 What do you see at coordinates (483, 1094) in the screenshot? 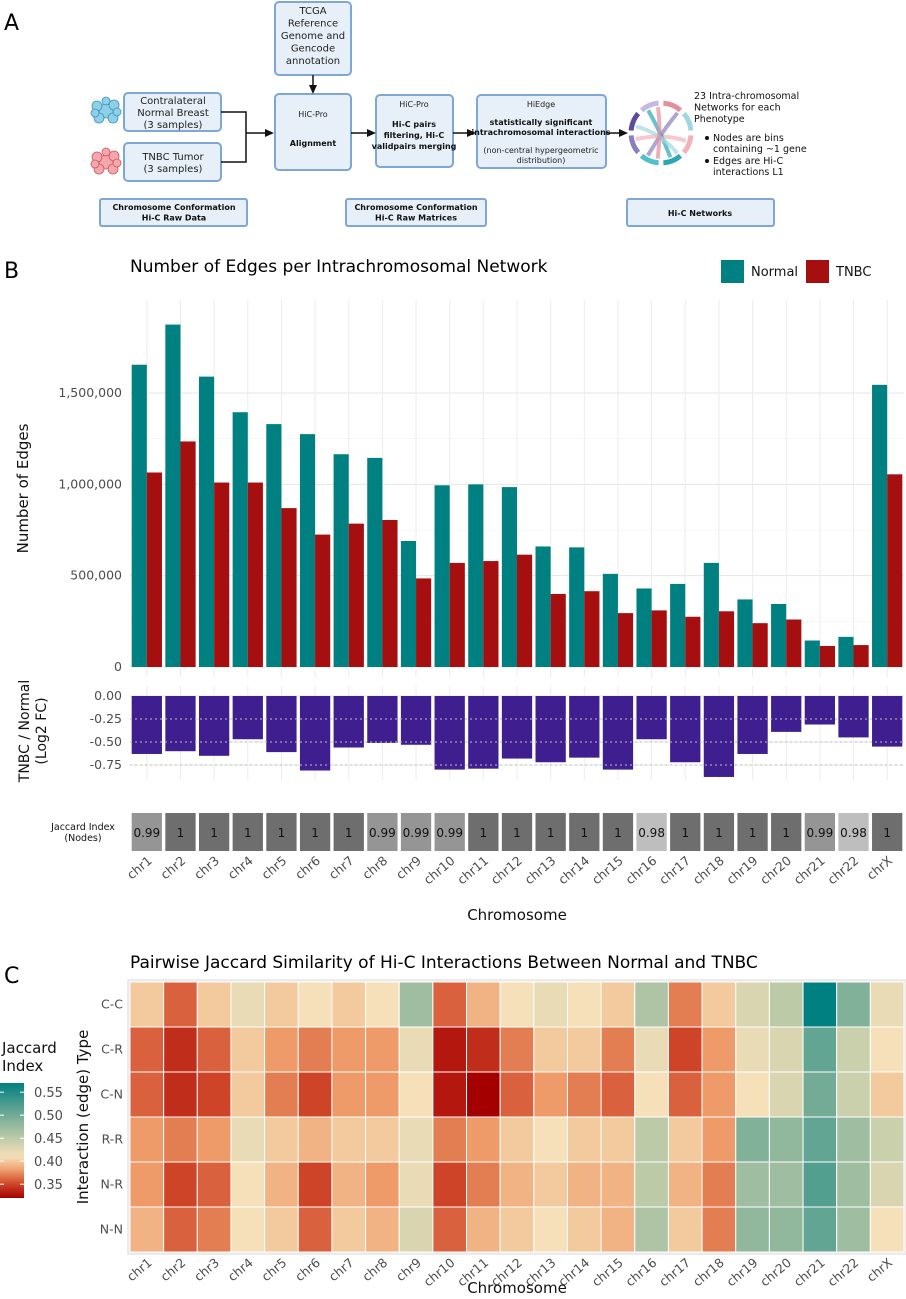
I see `heatmap-cell-C-N-chr11` at bounding box center [483, 1094].